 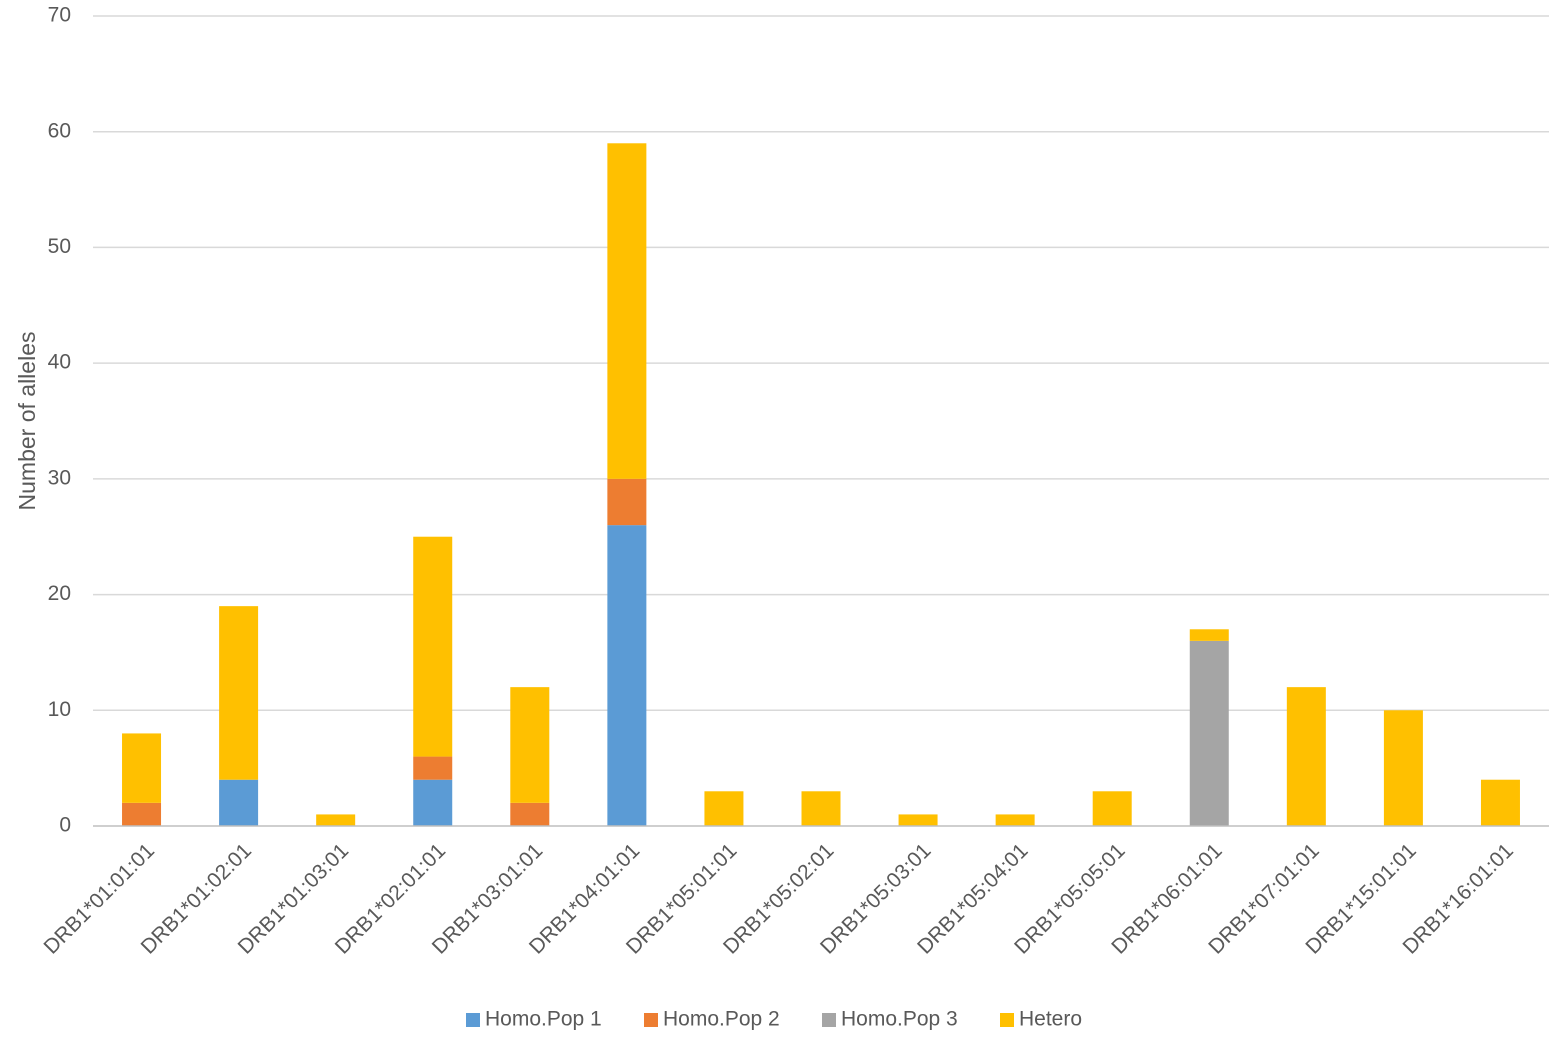 What do you see at coordinates (59, 362) in the screenshot?
I see `y-tick-label: 40` at bounding box center [59, 362].